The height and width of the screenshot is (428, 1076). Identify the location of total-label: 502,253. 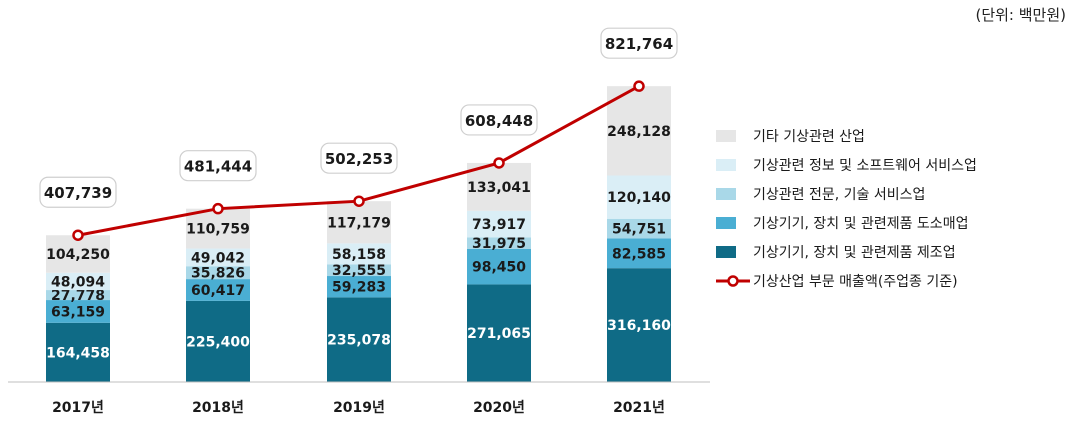
(359, 159).